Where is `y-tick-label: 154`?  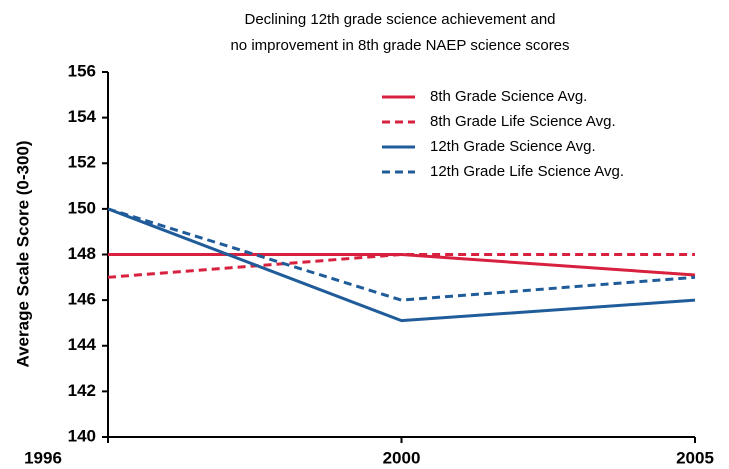
y-tick-label: 154 is located at coordinates (82, 116).